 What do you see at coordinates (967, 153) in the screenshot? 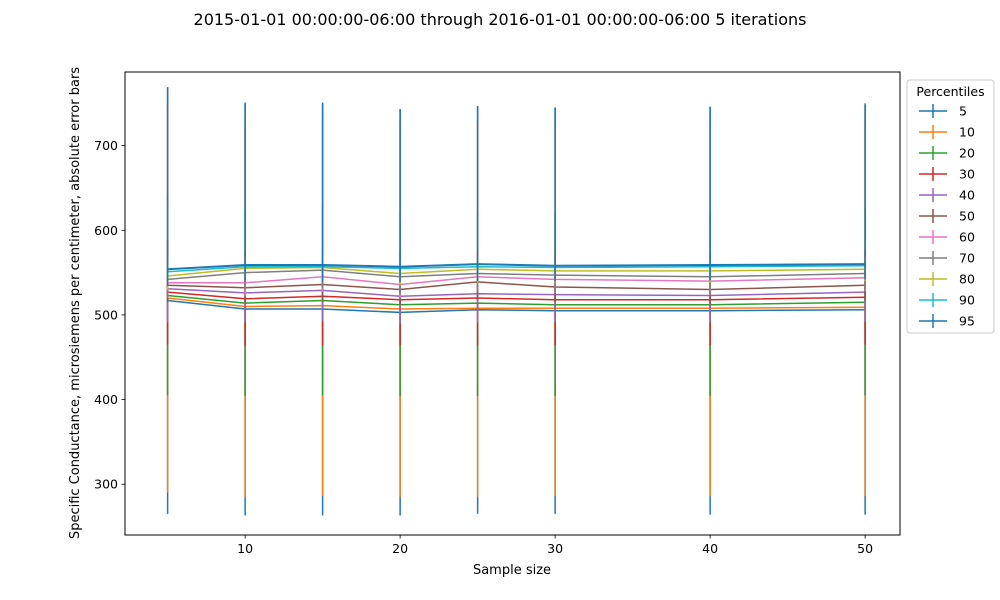
I see `legend-label: 20` at bounding box center [967, 153].